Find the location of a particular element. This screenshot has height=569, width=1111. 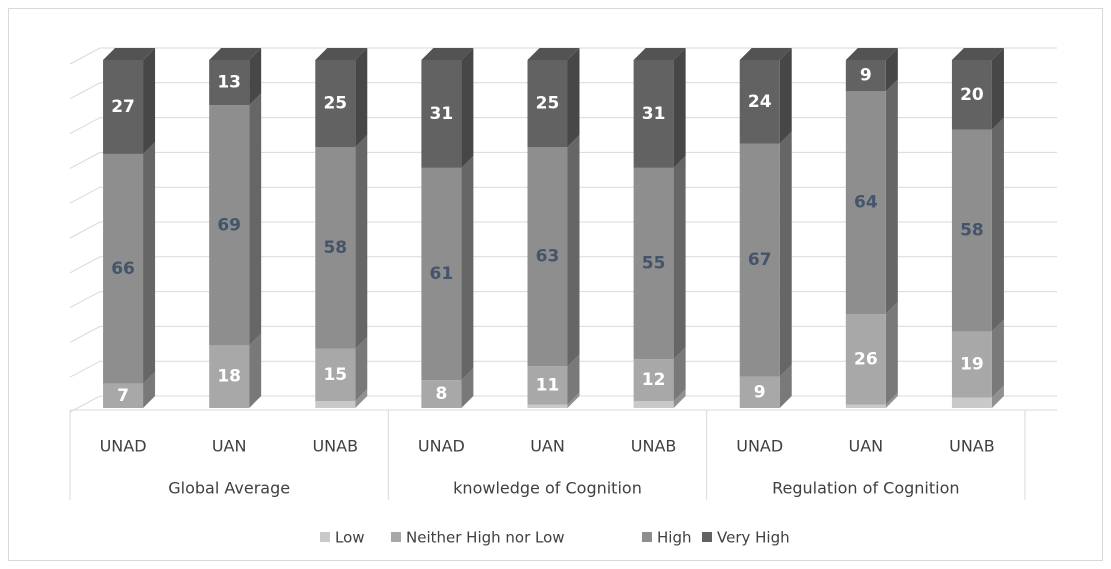

data-label: 8 is located at coordinates (441, 394).